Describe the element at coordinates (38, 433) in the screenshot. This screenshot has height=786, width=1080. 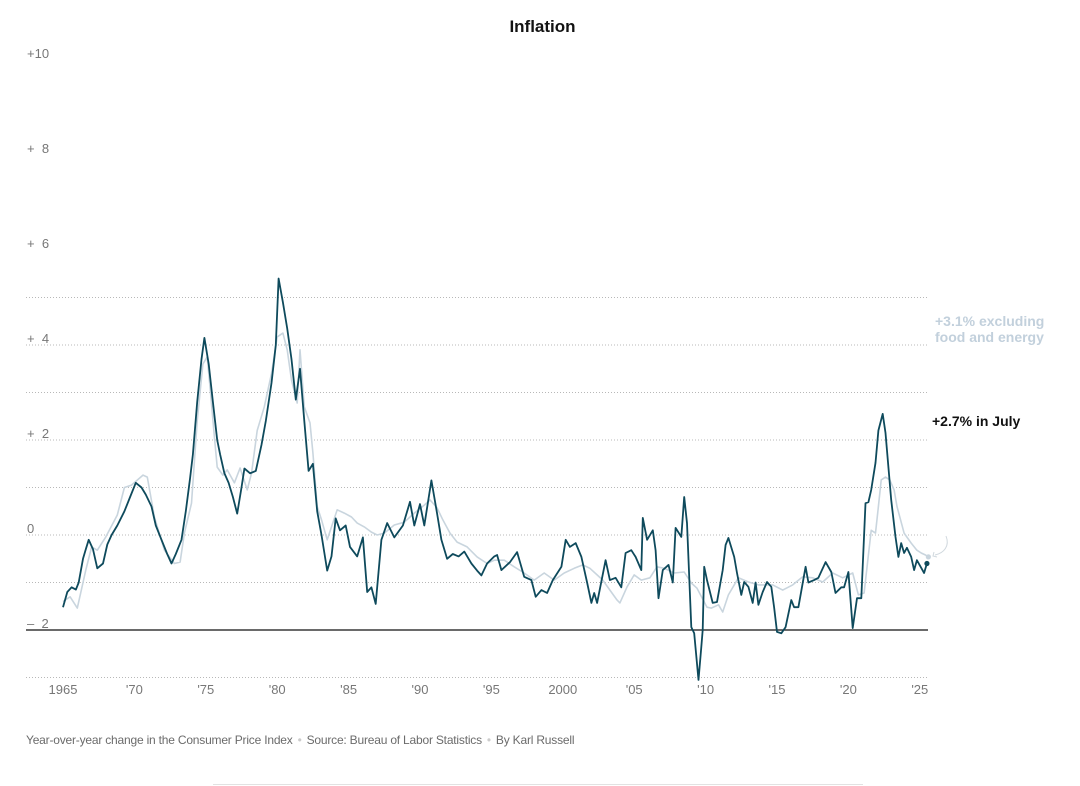
I see `y-tick-label: + 2` at that location.